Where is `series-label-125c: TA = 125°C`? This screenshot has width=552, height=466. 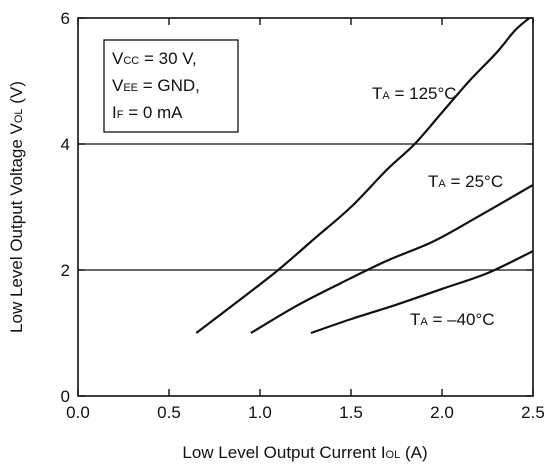 series-label-125c: TA = 125°C is located at coordinates (414, 93).